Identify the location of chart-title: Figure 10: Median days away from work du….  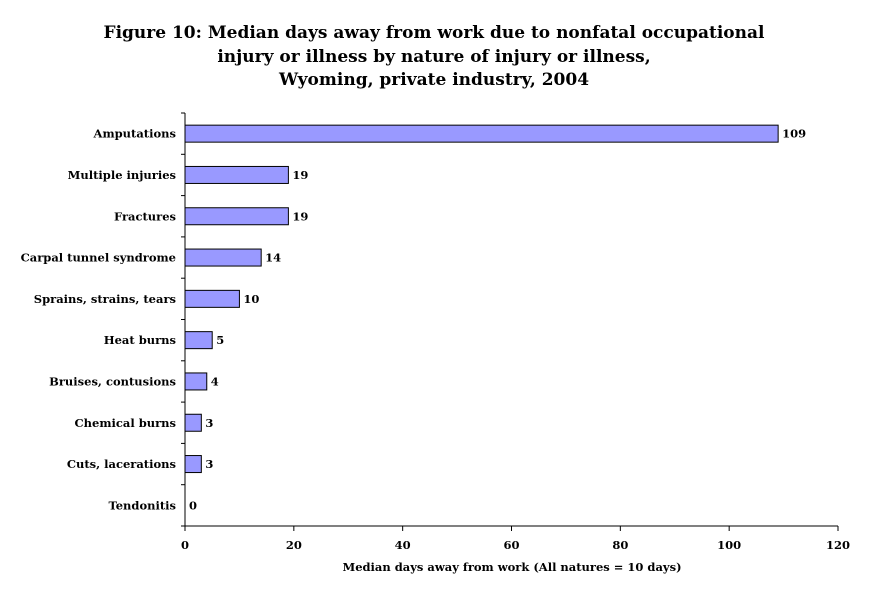
(435, 56).